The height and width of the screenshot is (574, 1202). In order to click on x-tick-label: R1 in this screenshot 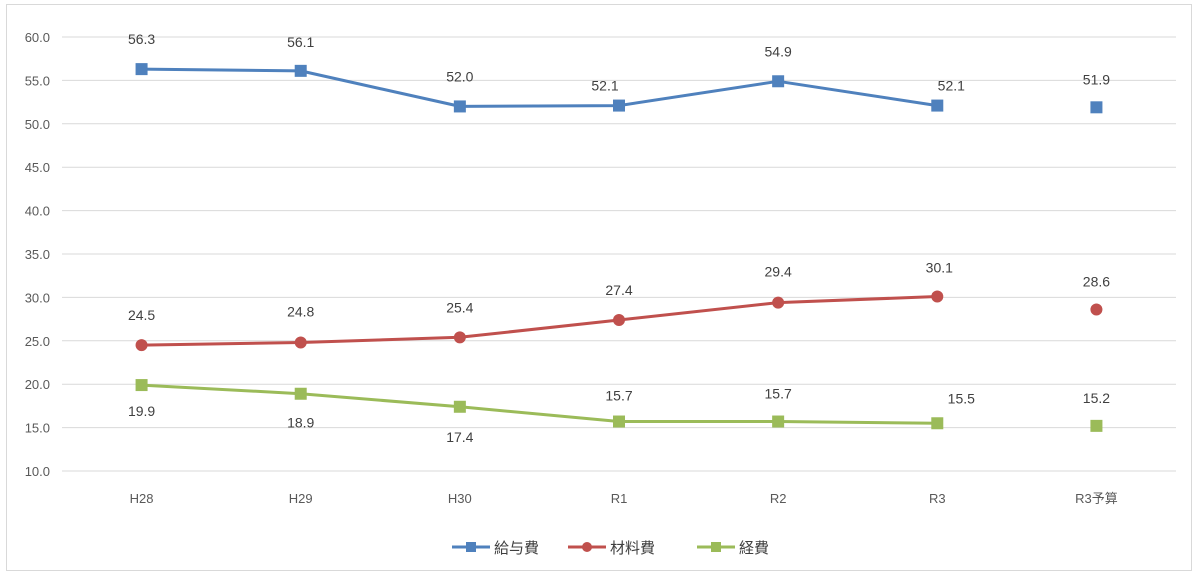, I will do `click(619, 498)`.